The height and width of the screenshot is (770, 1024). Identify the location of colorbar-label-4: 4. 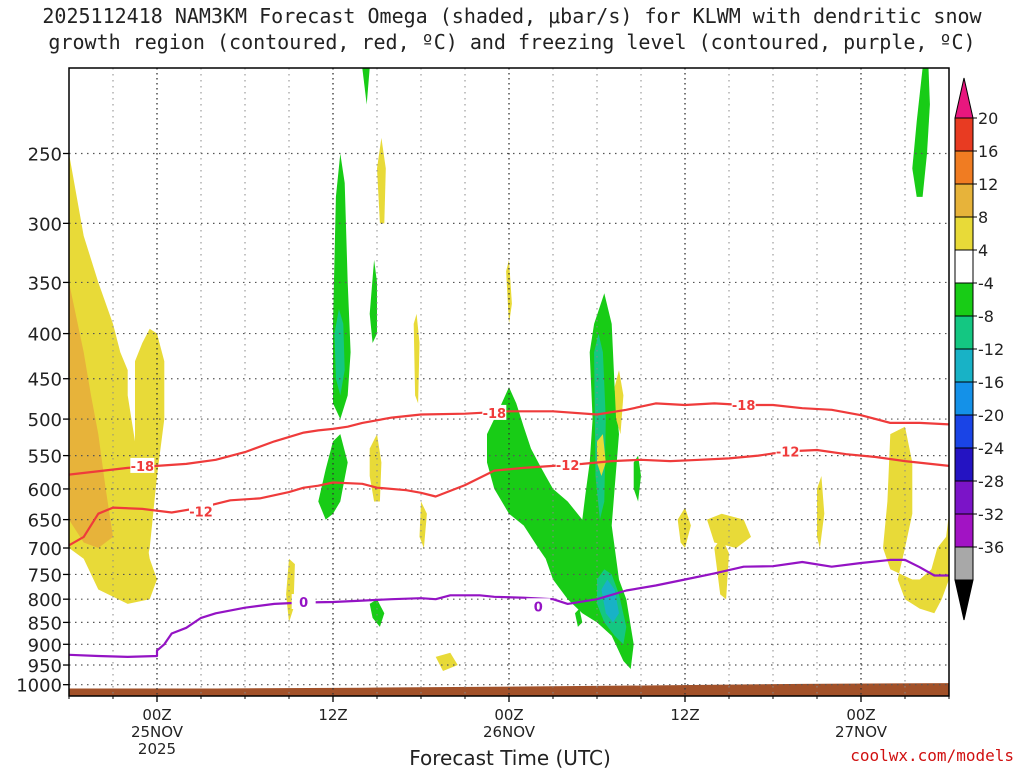
(983, 250).